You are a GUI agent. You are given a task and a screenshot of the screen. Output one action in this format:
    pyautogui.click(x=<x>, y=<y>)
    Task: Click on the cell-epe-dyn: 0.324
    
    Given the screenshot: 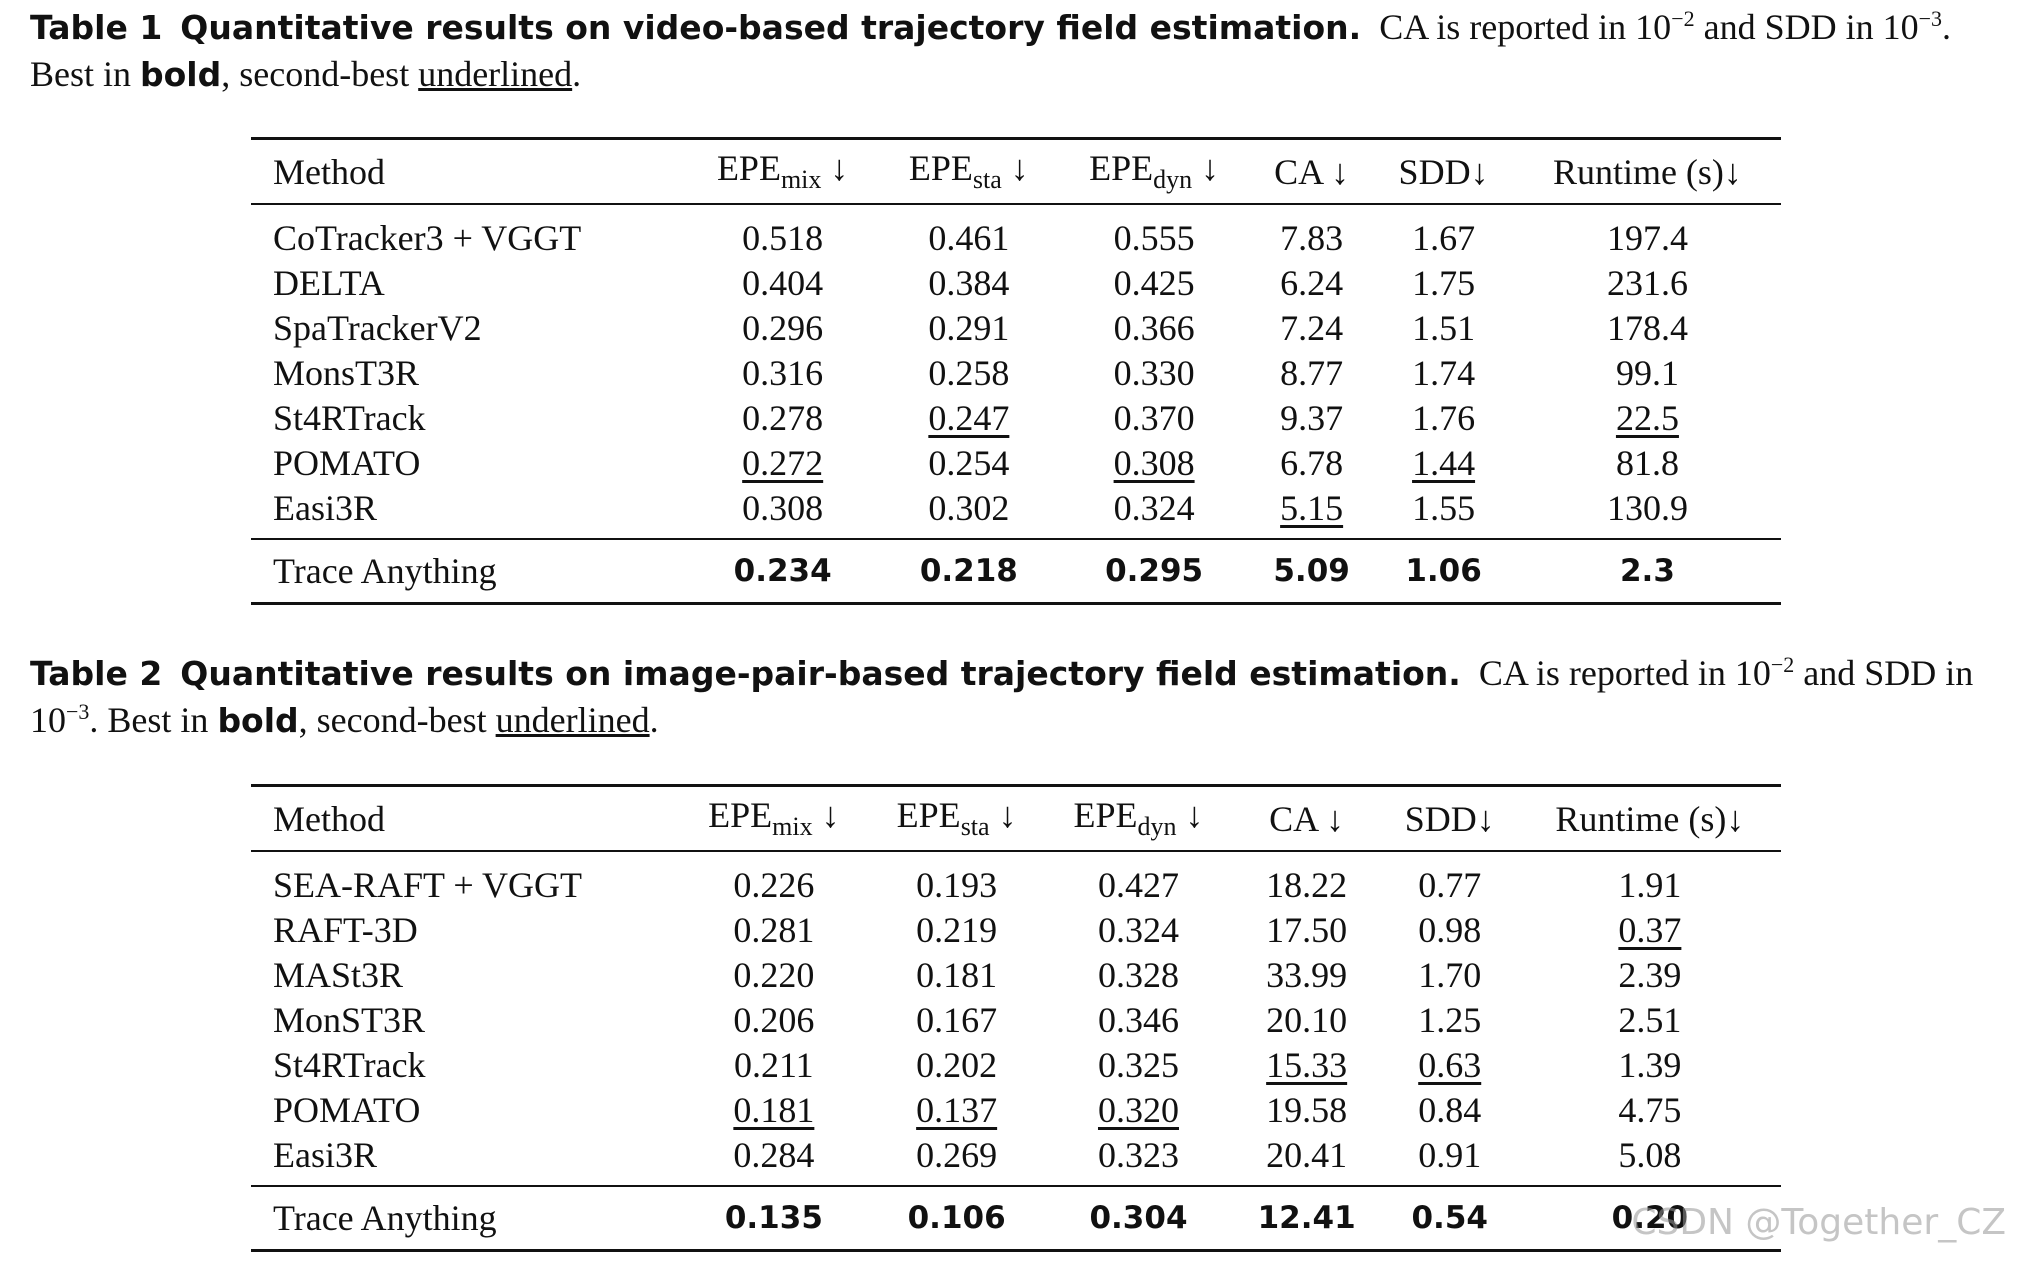 What is the action you would take?
    pyautogui.click(x=1138, y=929)
    